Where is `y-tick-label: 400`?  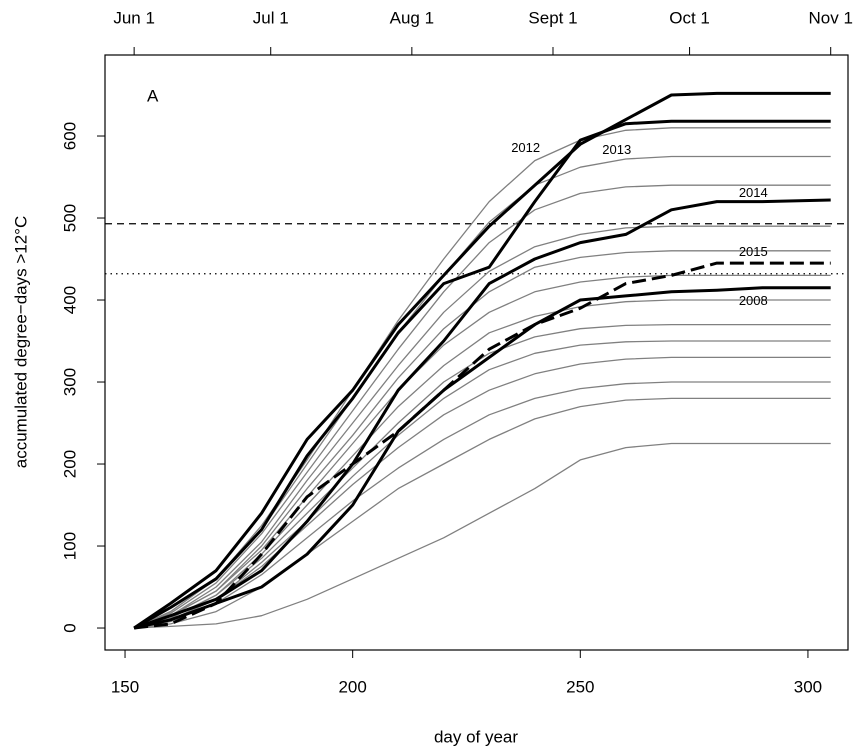
y-tick-label: 400 is located at coordinates (69, 300).